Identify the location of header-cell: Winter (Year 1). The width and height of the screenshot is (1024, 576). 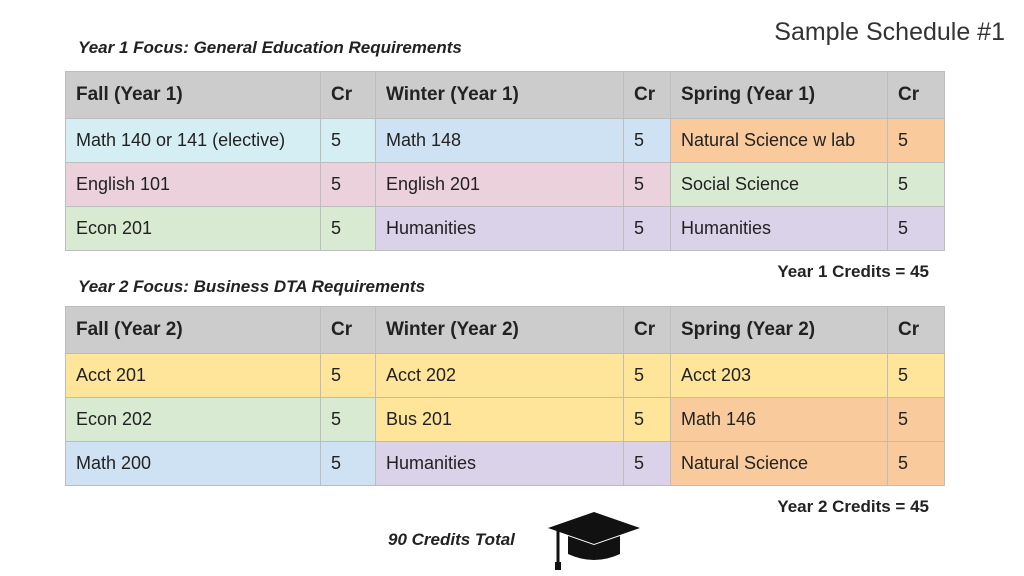
(499, 95).